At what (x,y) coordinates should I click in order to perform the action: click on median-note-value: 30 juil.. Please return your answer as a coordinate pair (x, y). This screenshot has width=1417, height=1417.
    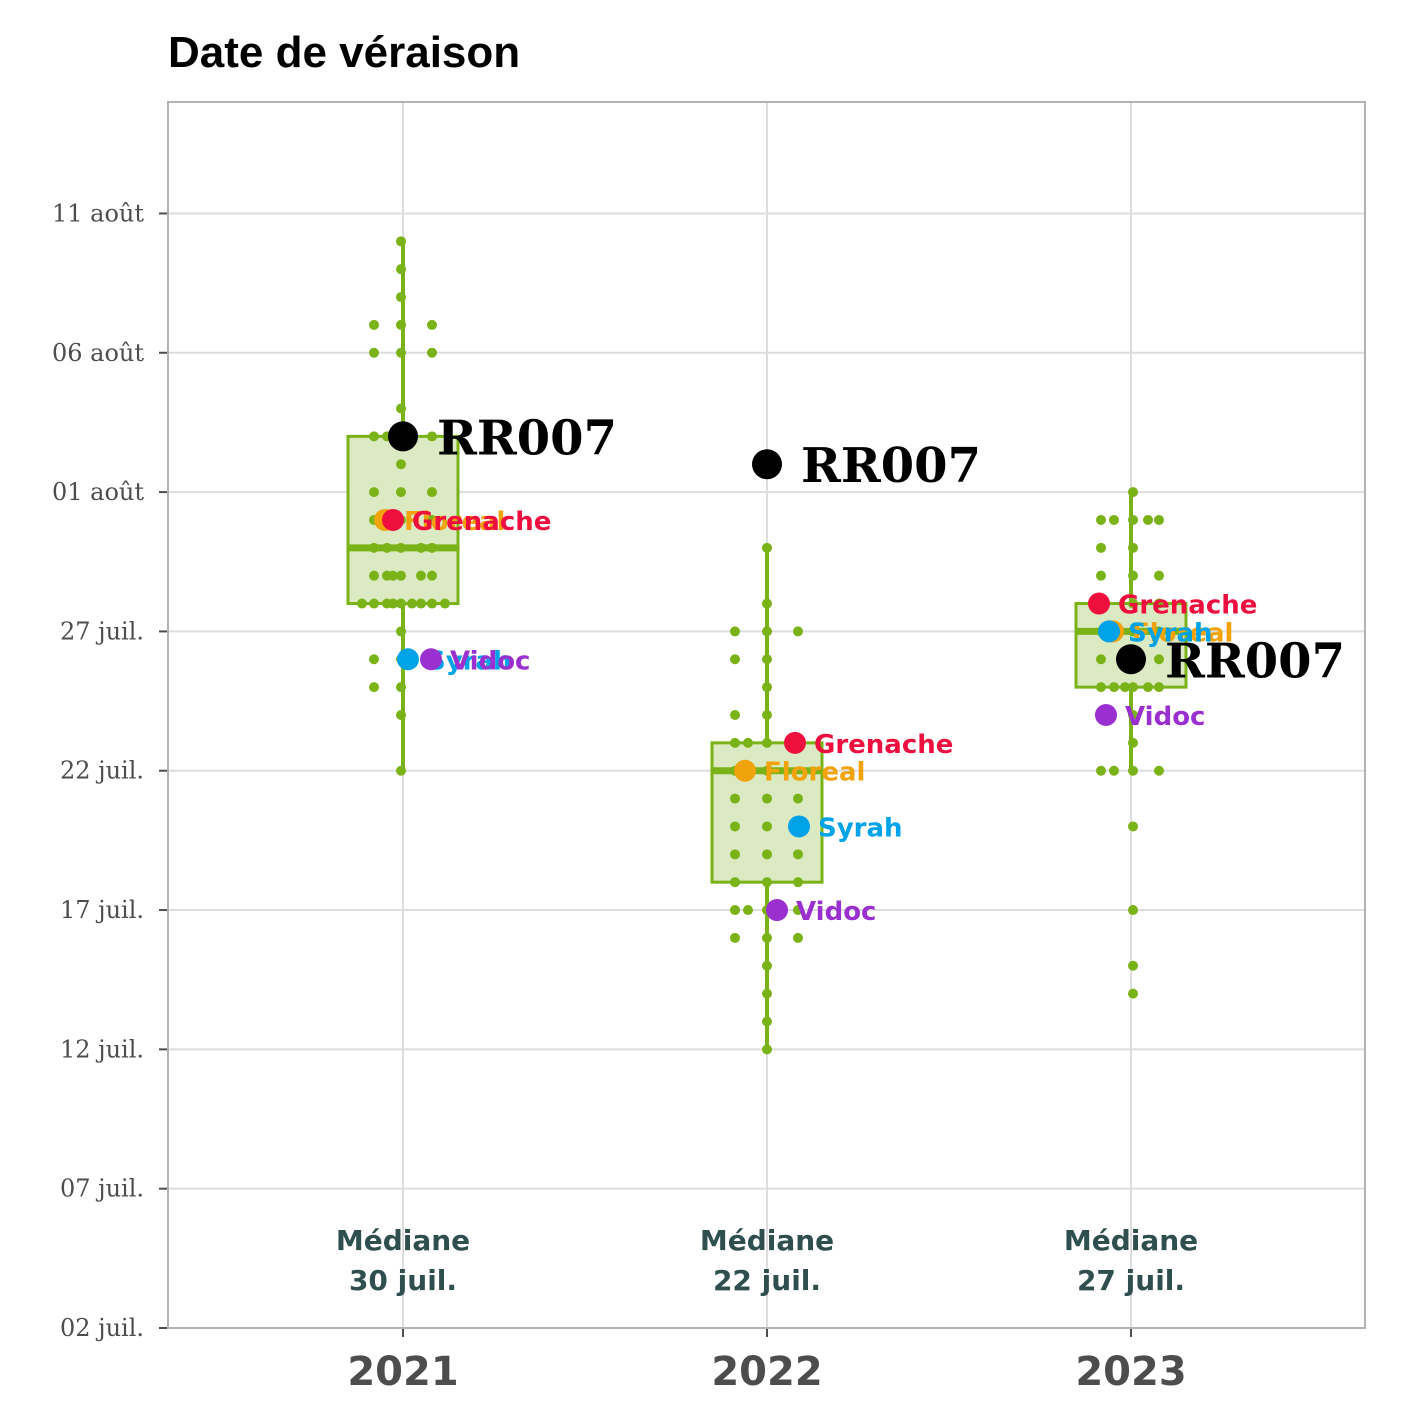
    Looking at the image, I should click on (403, 1280).